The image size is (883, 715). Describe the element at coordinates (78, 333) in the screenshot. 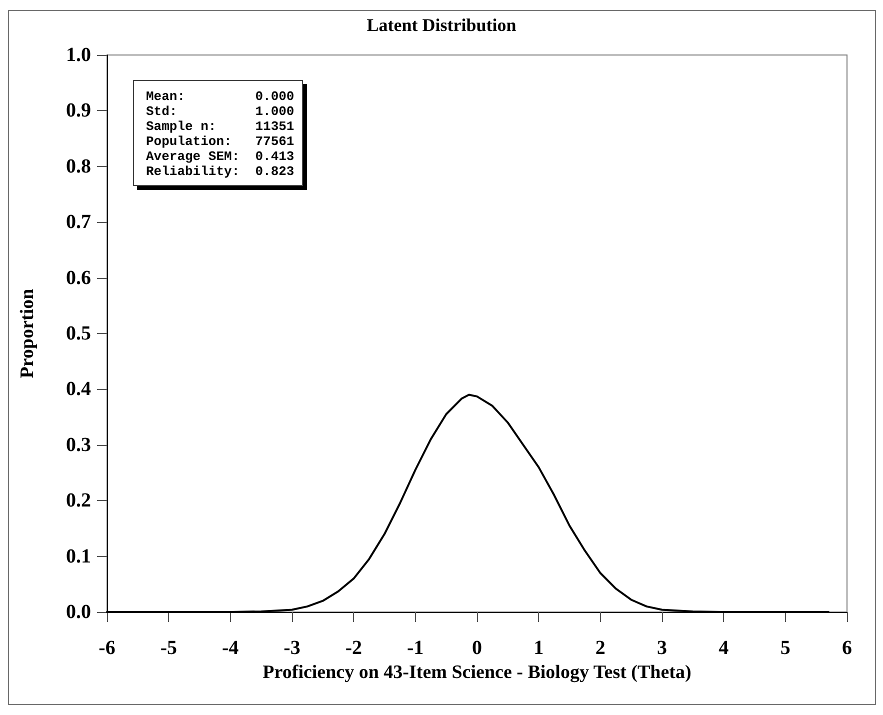

I see `y-tick-label: 0.5` at that location.